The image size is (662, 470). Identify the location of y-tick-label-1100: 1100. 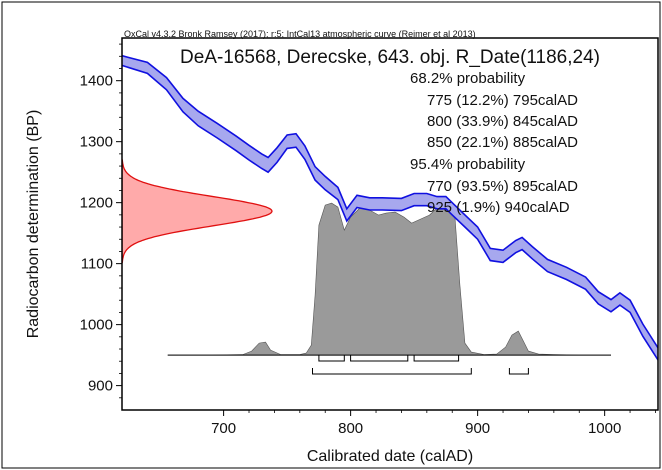
(97, 264).